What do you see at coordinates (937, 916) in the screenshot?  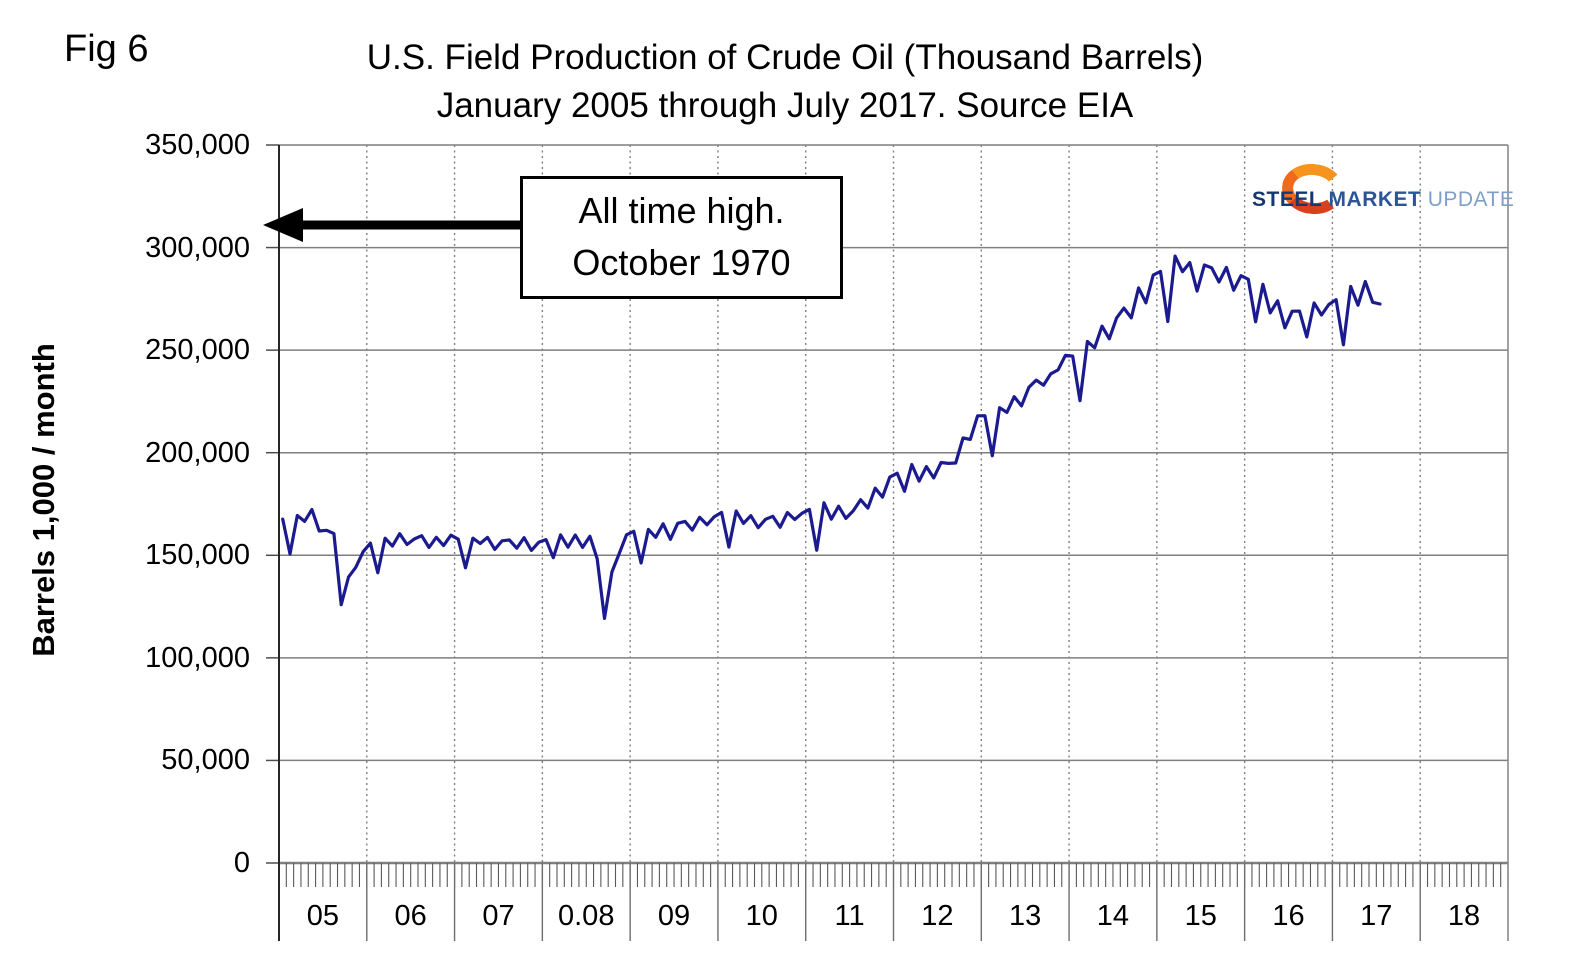 I see `x-tick-2012: 12` at bounding box center [937, 916].